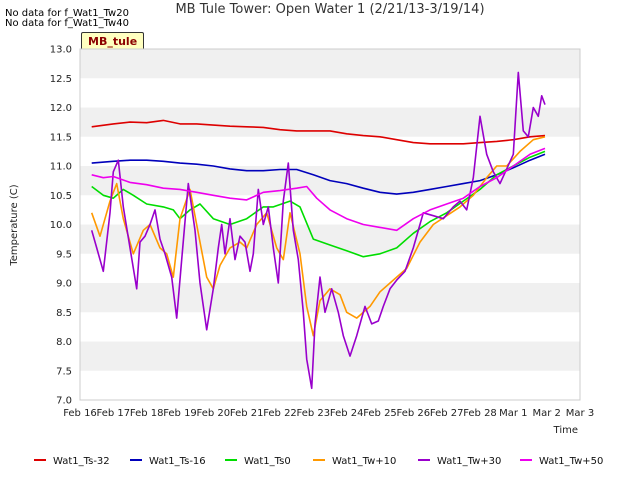 Image resolution: width=640 pixels, height=480 pixels. Describe the element at coordinates (67, 13) in the screenshot. I see `no-data-message-1: No data for f_Wat1_Tw20` at that location.